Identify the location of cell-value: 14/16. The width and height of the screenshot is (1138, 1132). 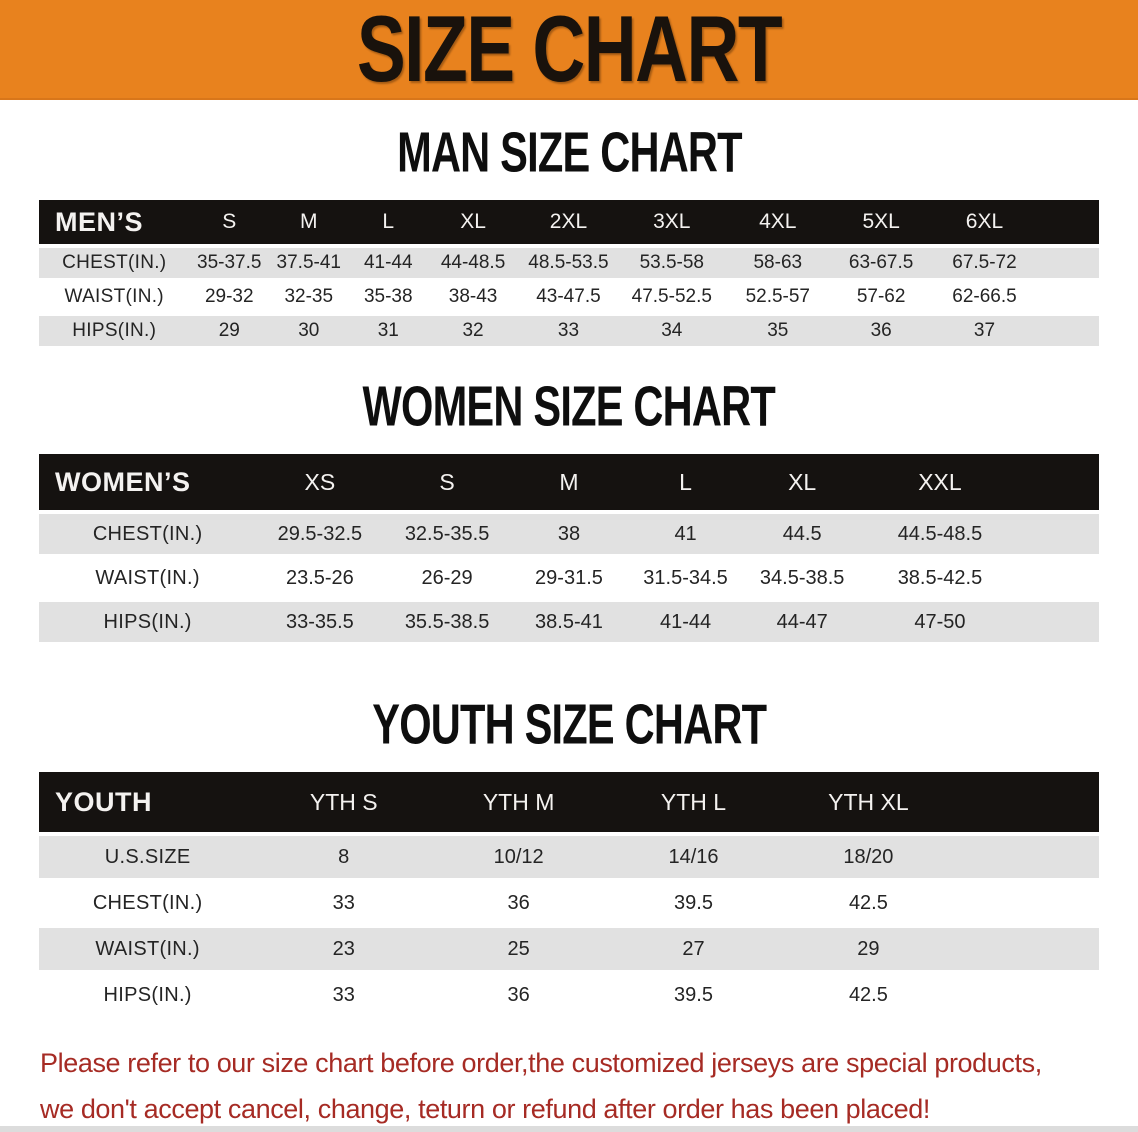
(693, 857).